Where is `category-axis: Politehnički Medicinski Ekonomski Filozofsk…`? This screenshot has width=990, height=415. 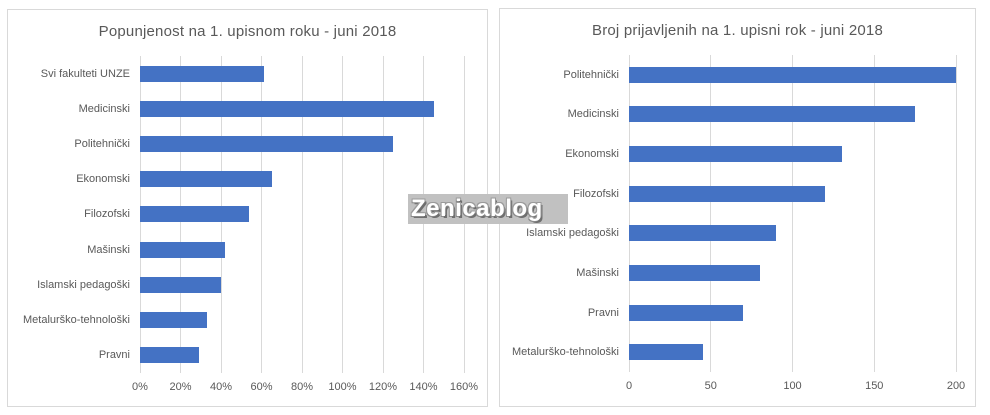 category-axis: Politehnički Medicinski Ekonomski Filozofsk… is located at coordinates (564, 213).